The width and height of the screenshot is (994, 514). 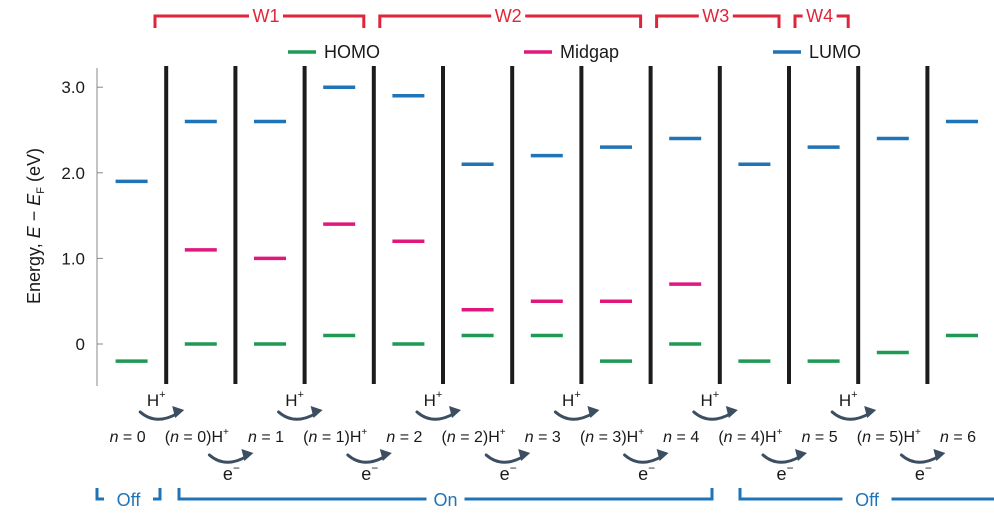 I want to click on window-bracket-W1: W1, so click(x=259, y=17).